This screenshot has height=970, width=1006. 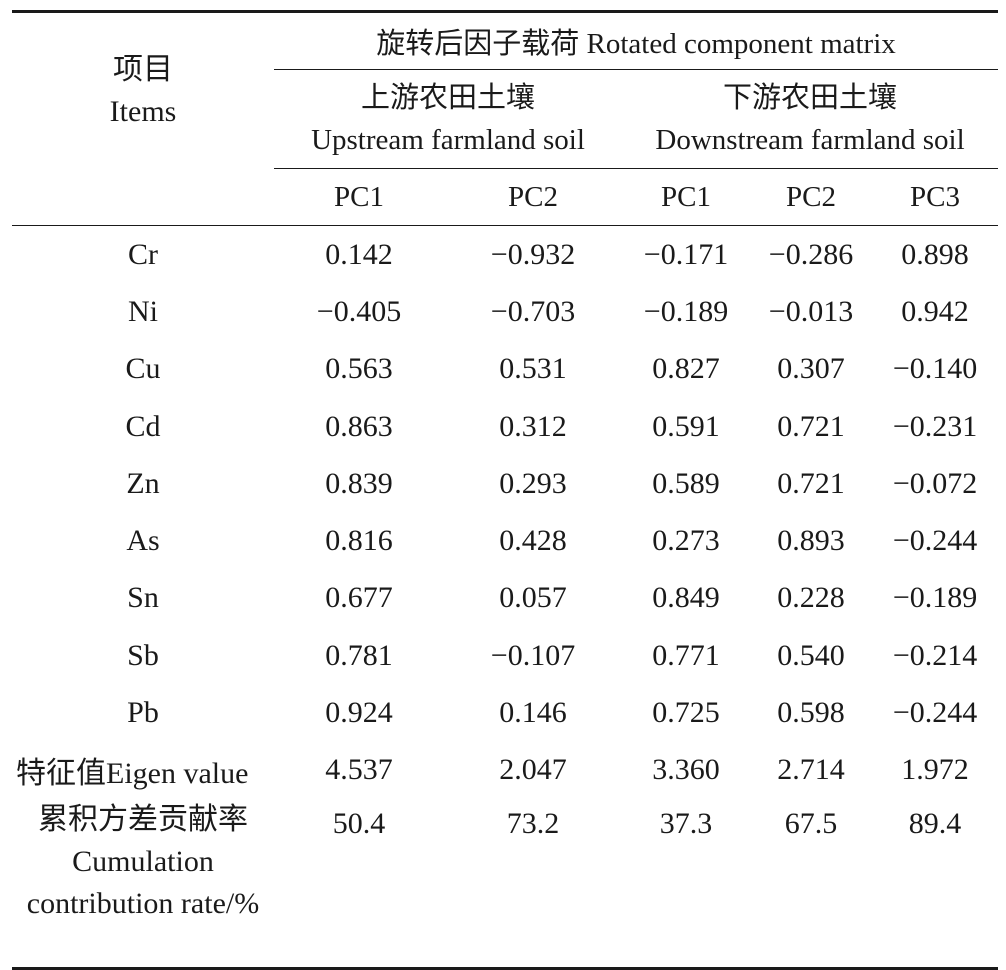 I want to click on cell-value: −0.107, so click(x=533, y=655).